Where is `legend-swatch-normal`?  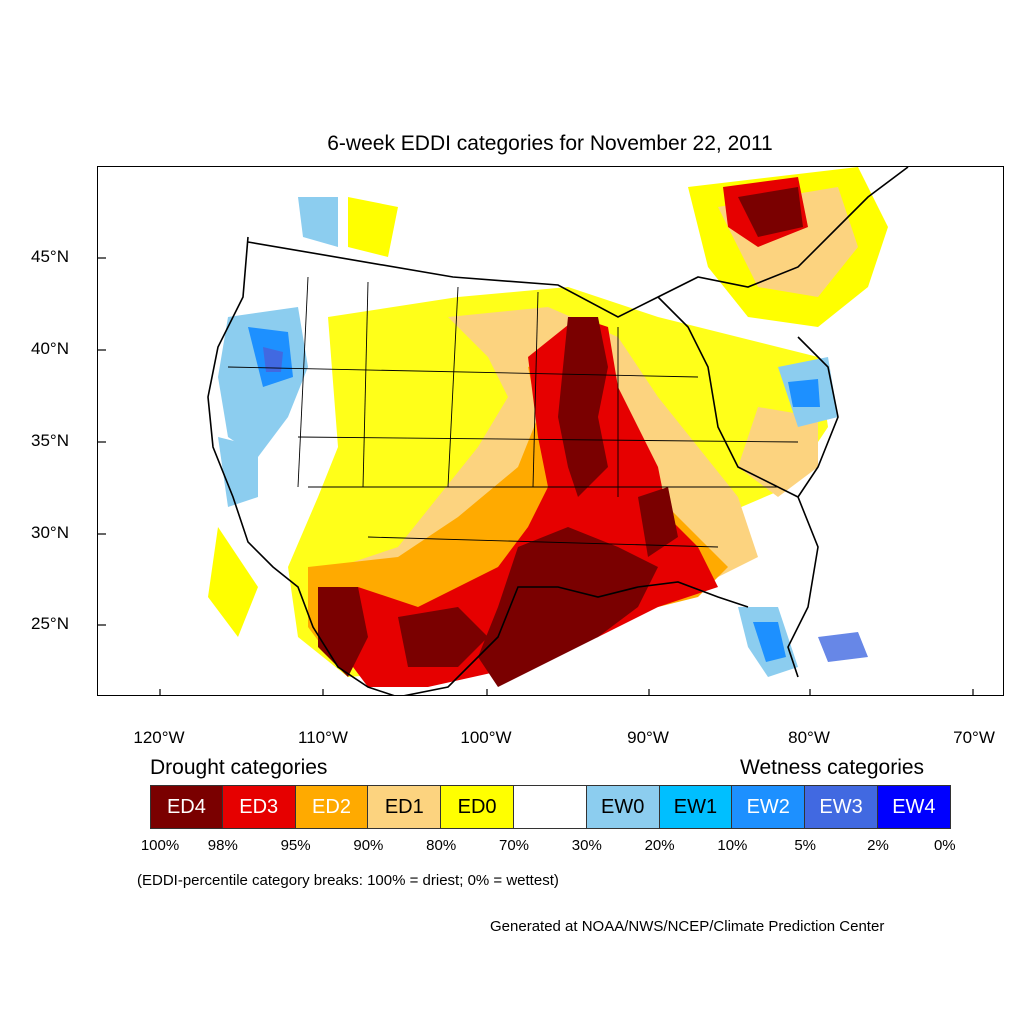 legend-swatch-normal is located at coordinates (550, 807).